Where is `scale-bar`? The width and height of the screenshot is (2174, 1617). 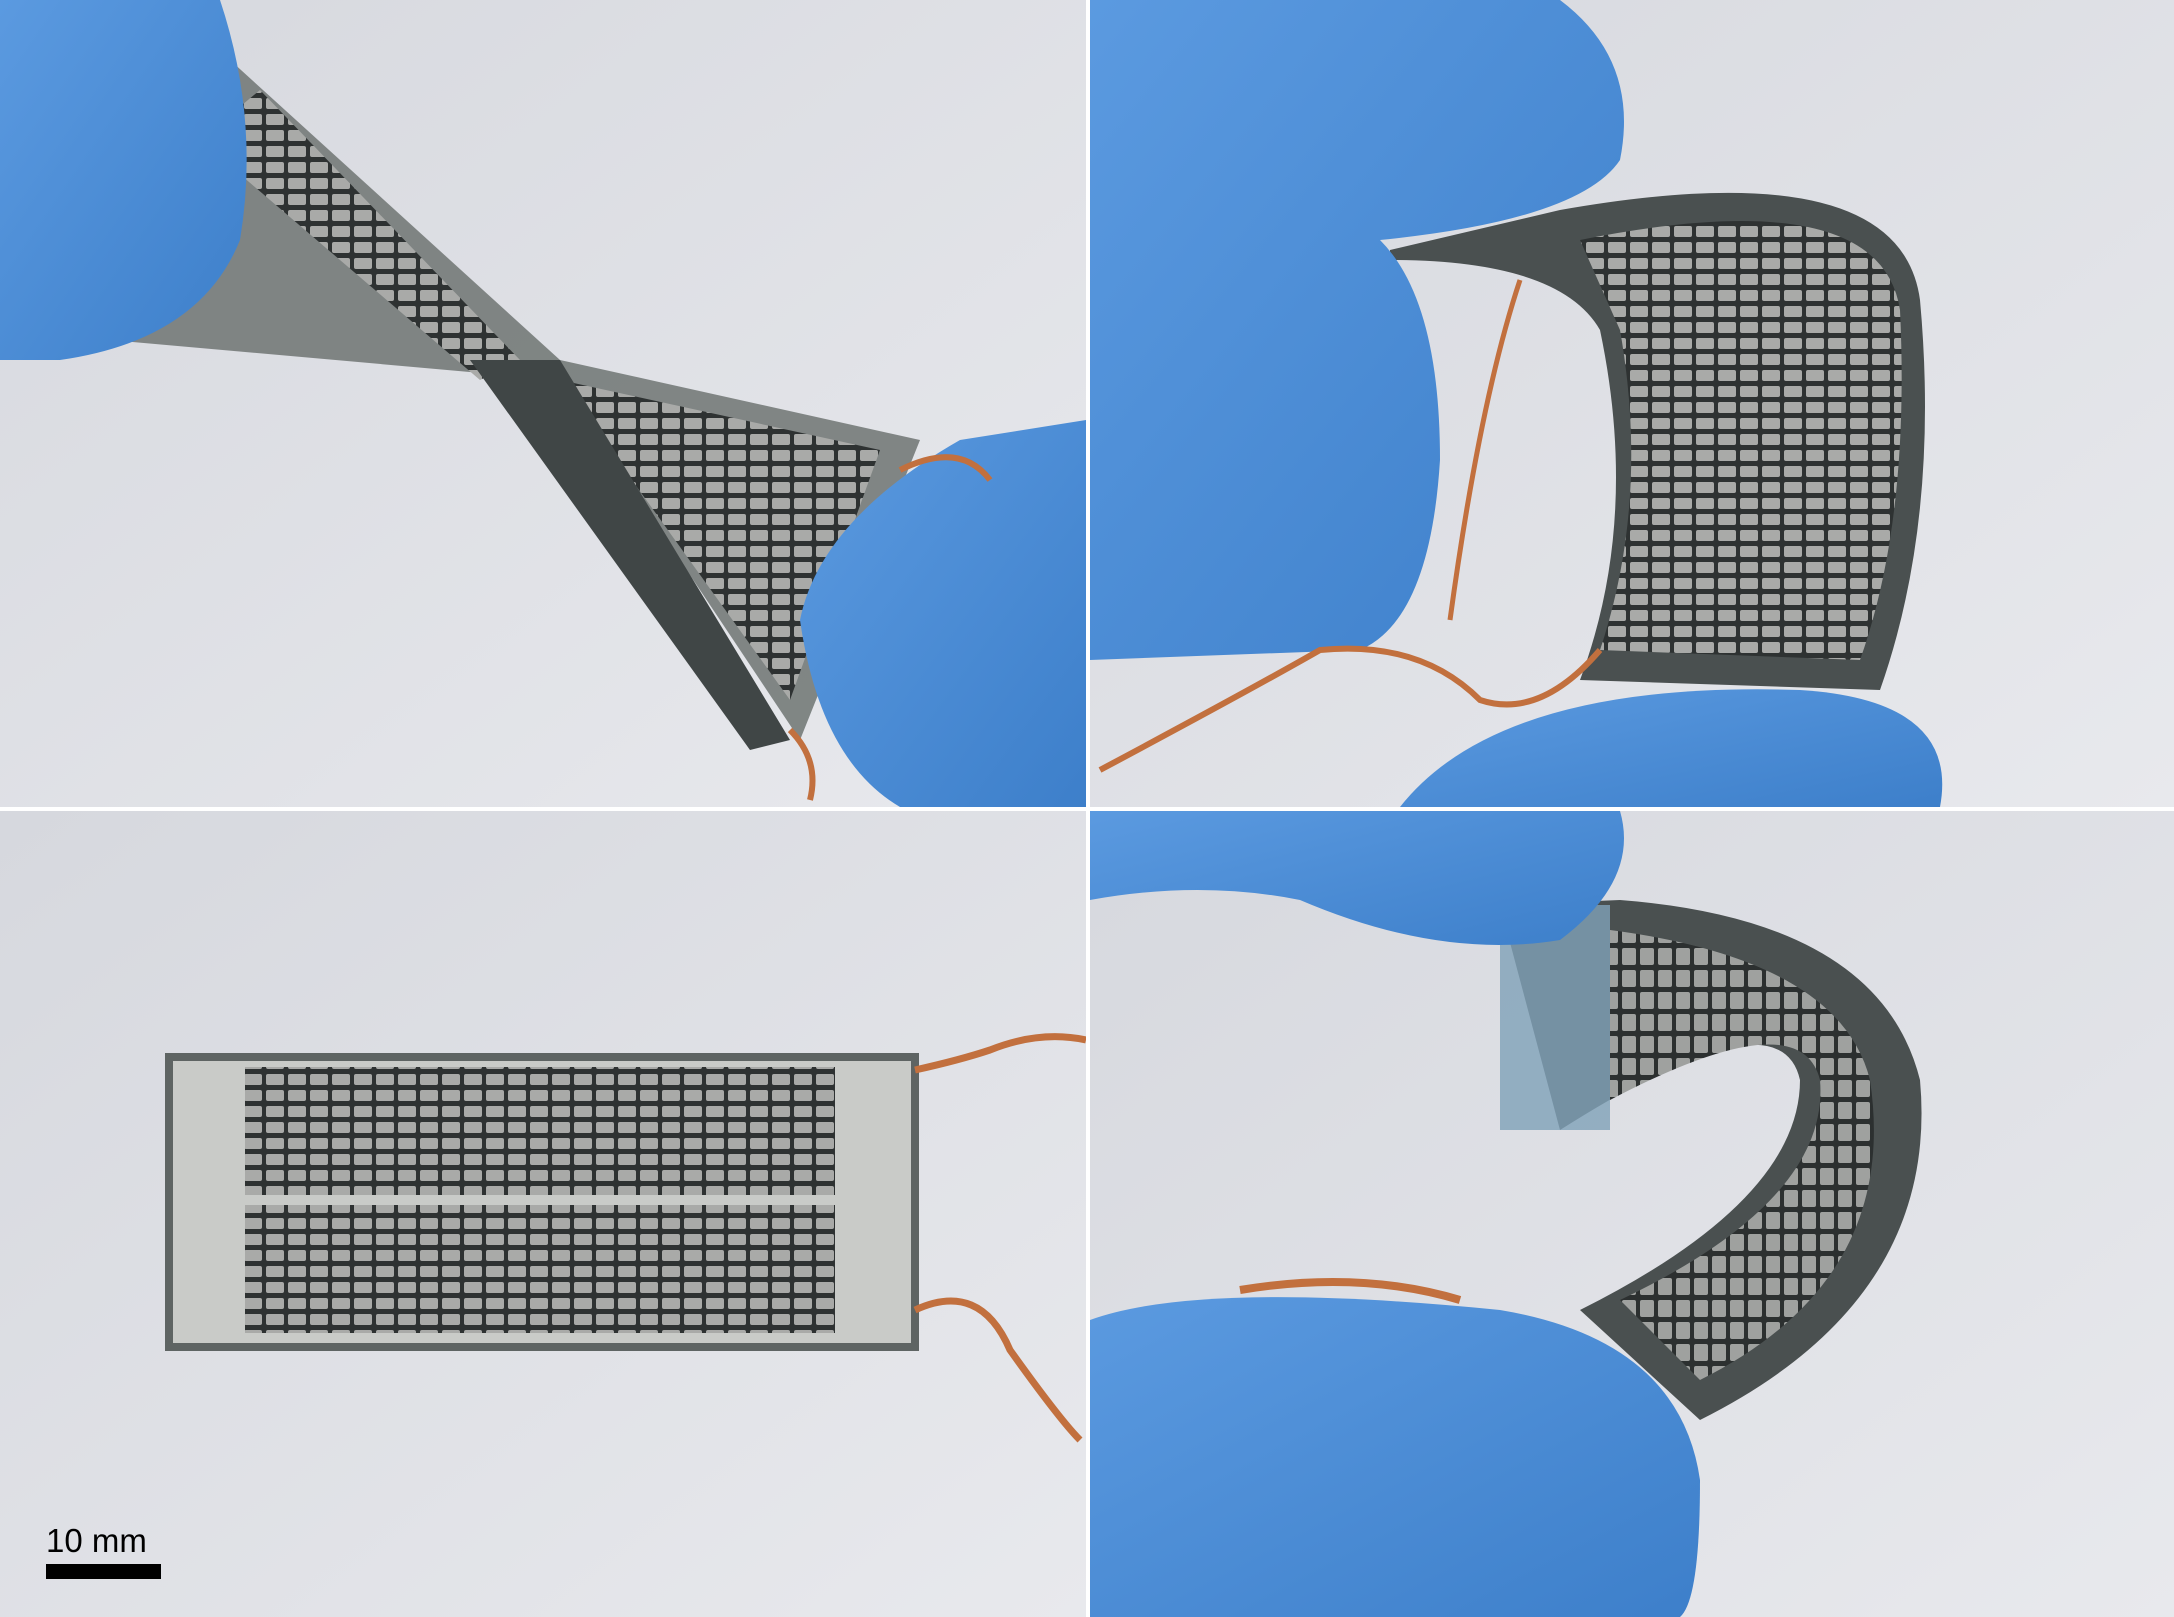
scale-bar is located at coordinates (103, 1571).